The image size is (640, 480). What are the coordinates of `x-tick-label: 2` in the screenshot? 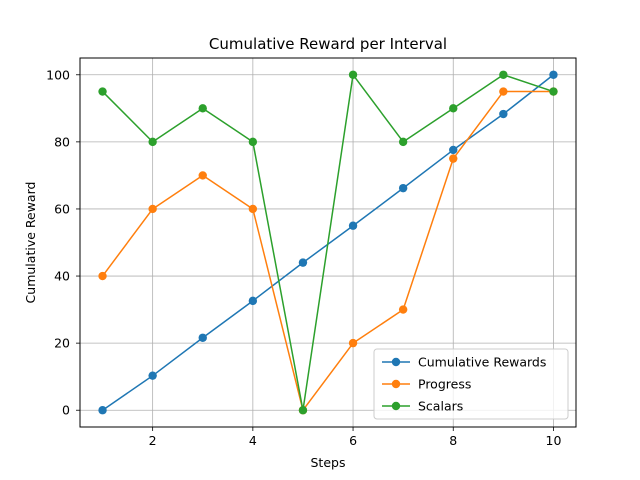 It's located at (153, 440).